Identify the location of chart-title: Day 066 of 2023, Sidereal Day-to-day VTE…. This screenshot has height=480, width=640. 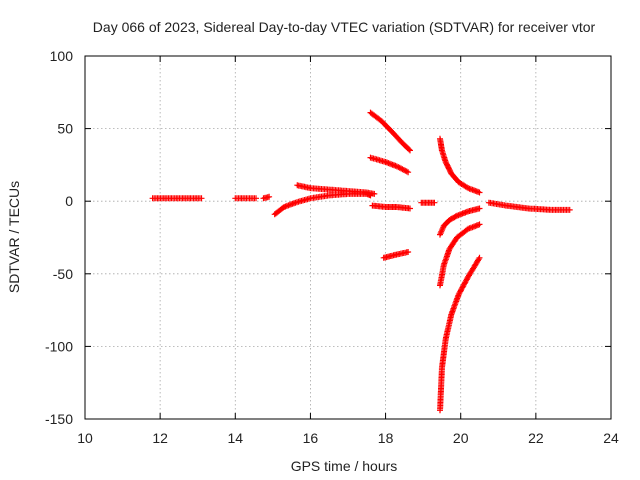
(344, 27).